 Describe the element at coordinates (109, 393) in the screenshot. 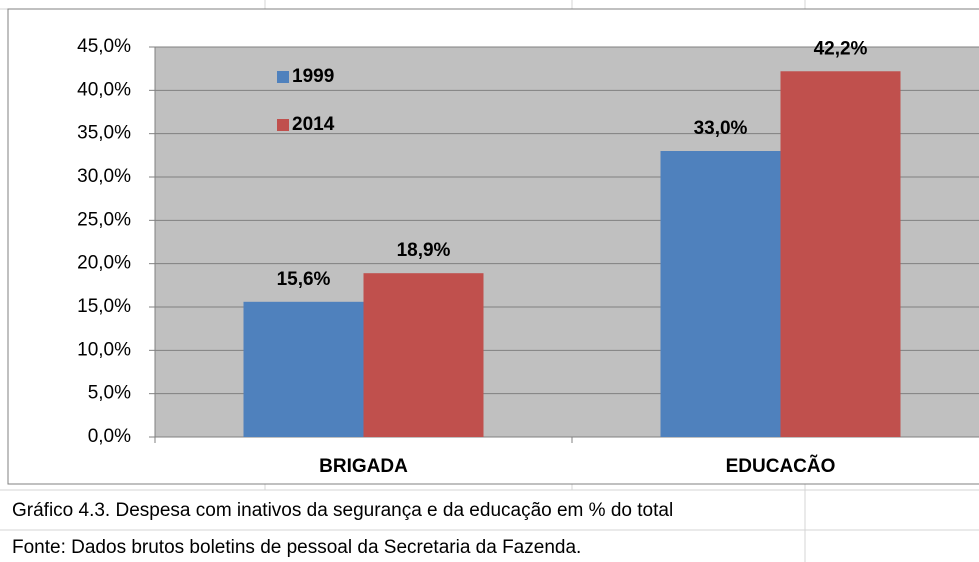

I see `y-tick-label: 5,0%` at that location.